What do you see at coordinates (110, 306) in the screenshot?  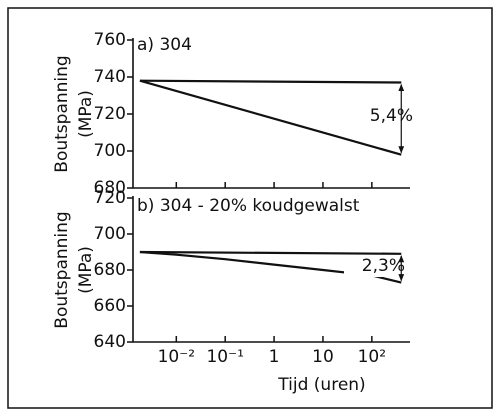 I see `y-tick-label: 660` at bounding box center [110, 306].